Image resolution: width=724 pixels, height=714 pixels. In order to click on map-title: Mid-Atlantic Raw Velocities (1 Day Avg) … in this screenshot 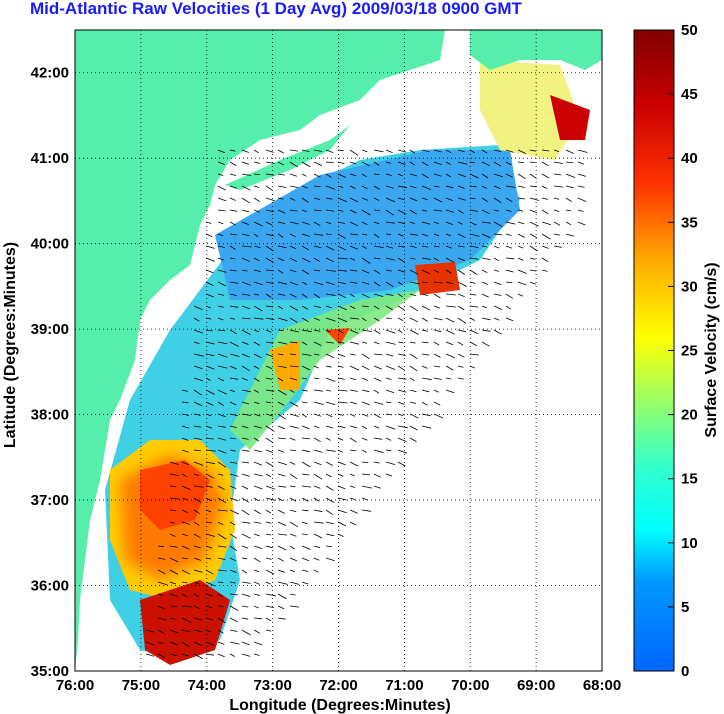, I will do `click(276, 9)`.